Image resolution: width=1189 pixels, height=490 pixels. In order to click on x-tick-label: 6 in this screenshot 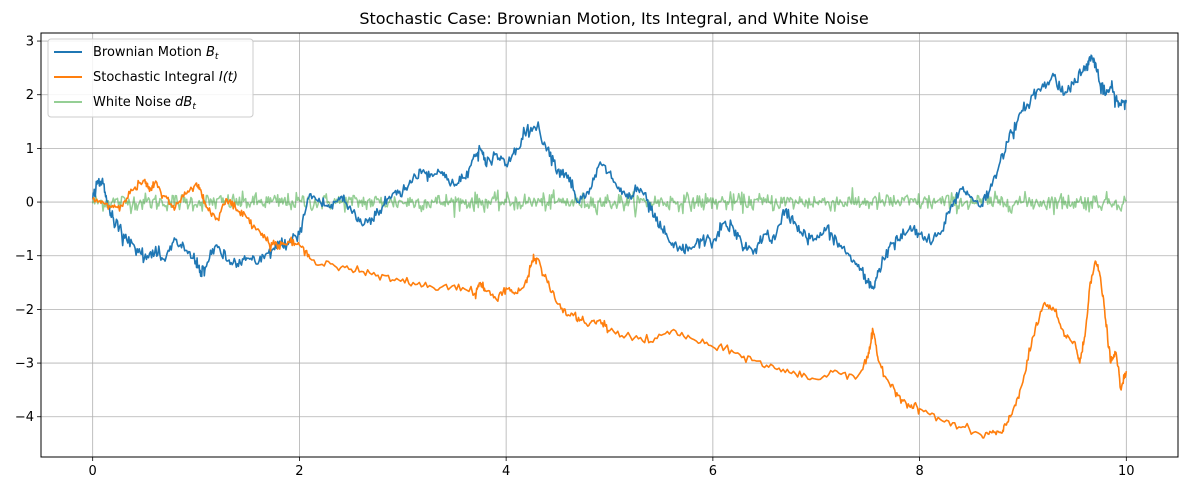, I will do `click(713, 471)`.